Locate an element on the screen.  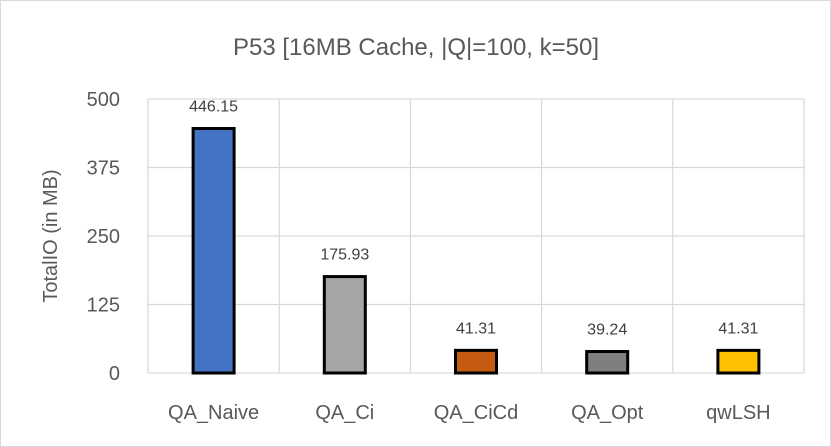
x-category-label: QA_Ci is located at coordinates (344, 413).